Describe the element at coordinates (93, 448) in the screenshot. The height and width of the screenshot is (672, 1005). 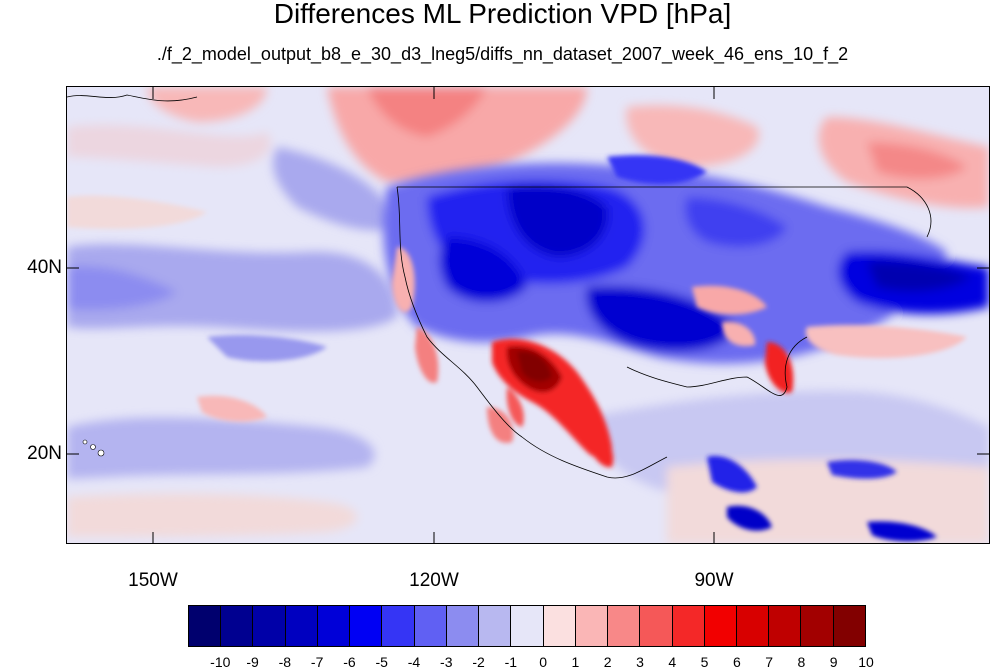
I see `hawaii-islands` at that location.